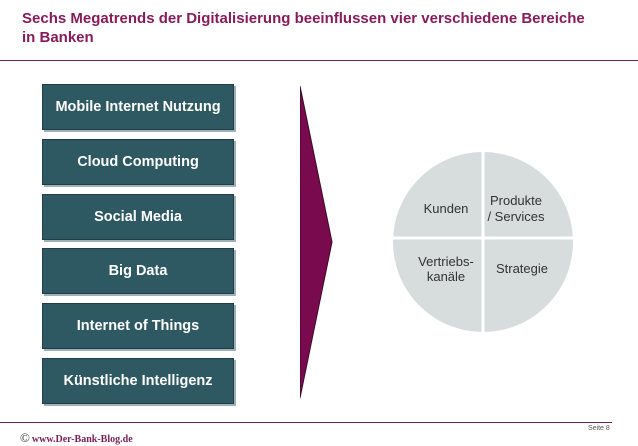 The width and height of the screenshot is (638, 446). Describe the element at coordinates (138, 217) in the screenshot. I see `megatrend-social-media: Social Media` at that location.